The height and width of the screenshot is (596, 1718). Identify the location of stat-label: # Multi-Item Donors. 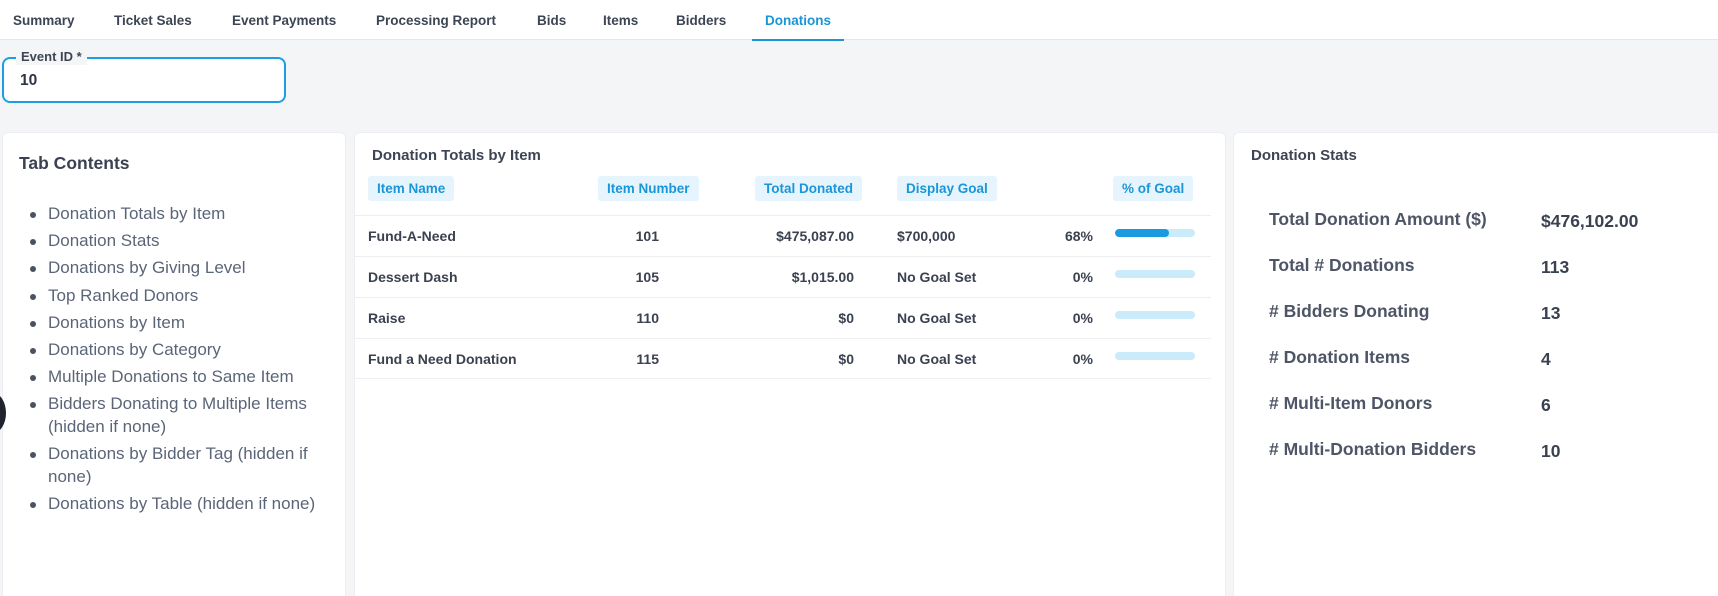
(1351, 403).